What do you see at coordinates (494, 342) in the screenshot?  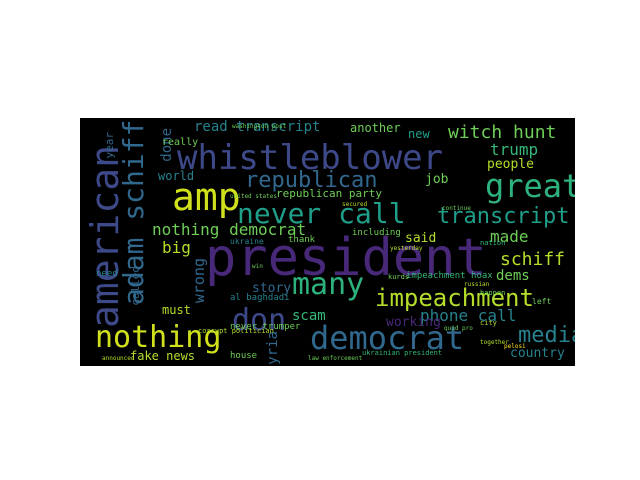 I see `word-together: together` at bounding box center [494, 342].